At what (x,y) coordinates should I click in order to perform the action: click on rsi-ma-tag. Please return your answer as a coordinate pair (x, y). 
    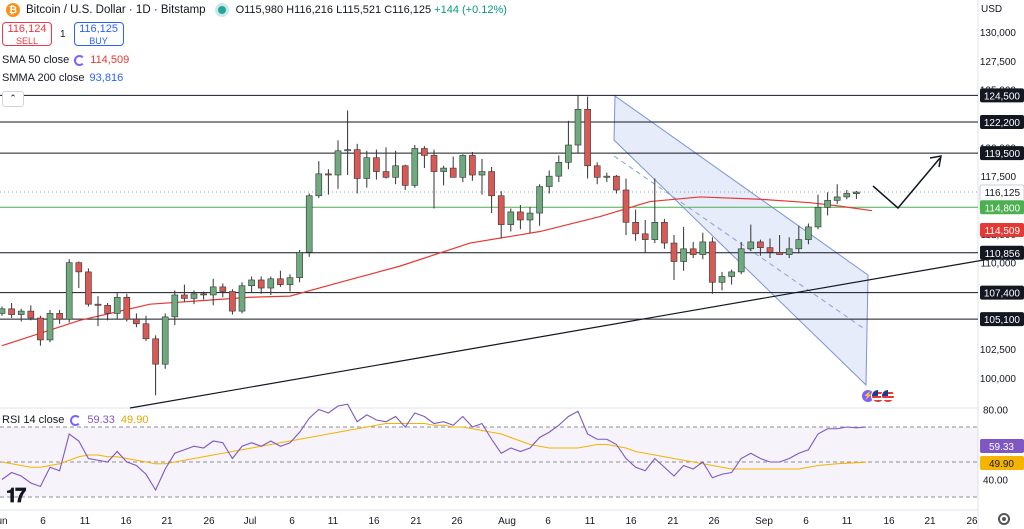
    Looking at the image, I should click on (1002, 463).